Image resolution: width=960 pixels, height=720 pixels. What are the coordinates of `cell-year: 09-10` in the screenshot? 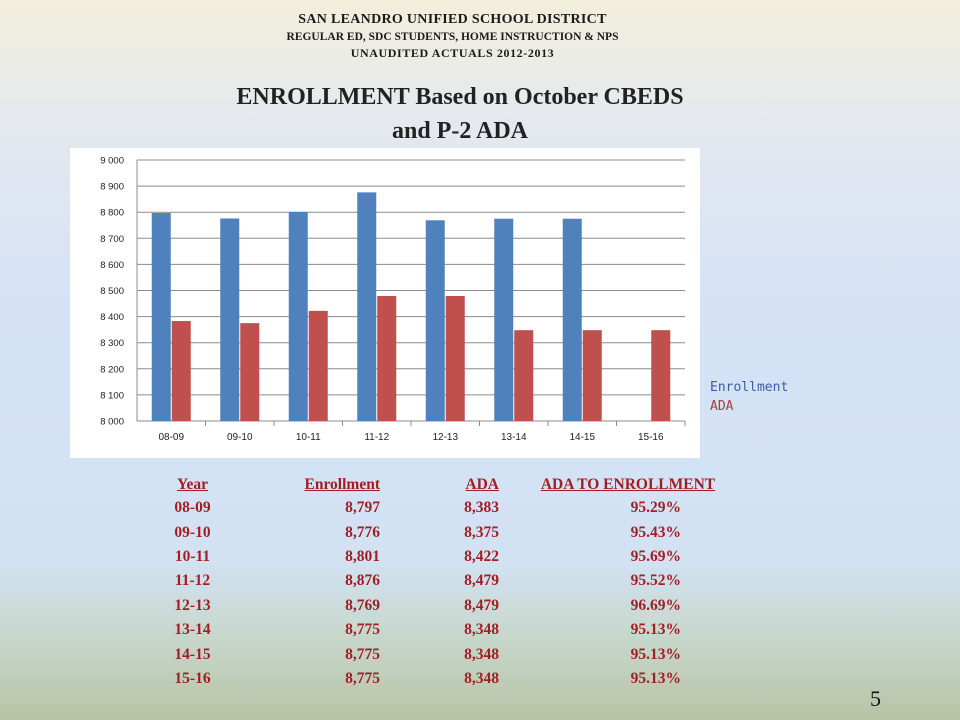 It's located at (192, 532).